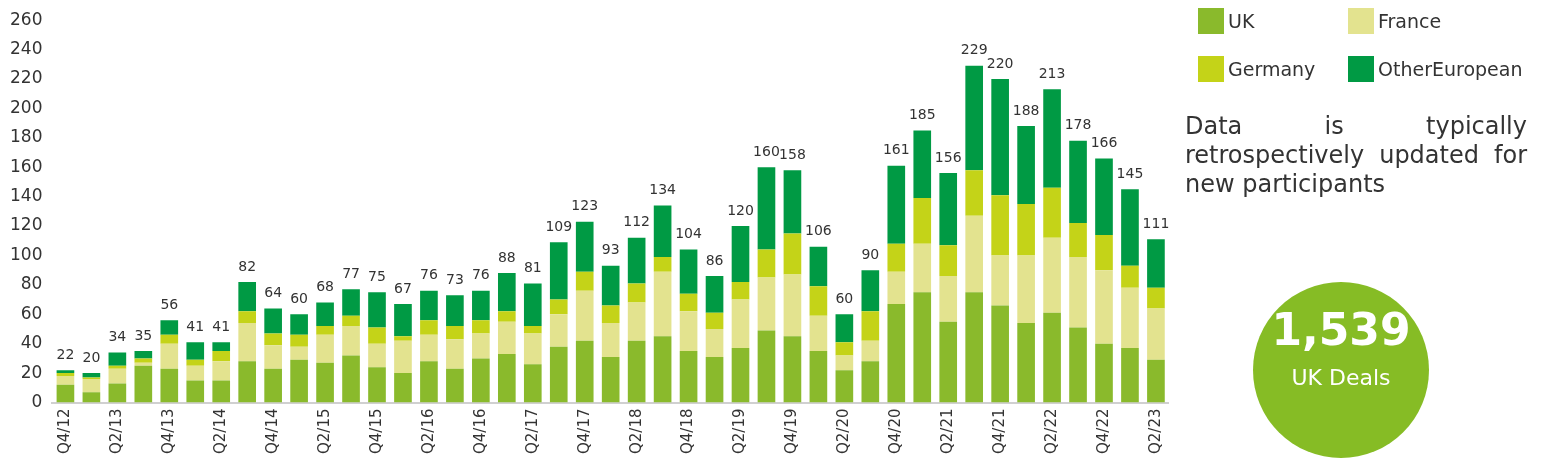  I want to click on legend-label: OtherEuropean, so click(1450, 69).